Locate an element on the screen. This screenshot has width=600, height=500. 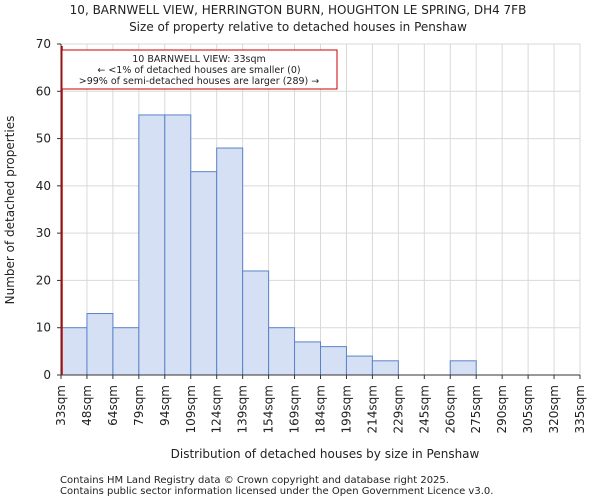
x-tick-label: 320sqm is located at coordinates (554, 409).